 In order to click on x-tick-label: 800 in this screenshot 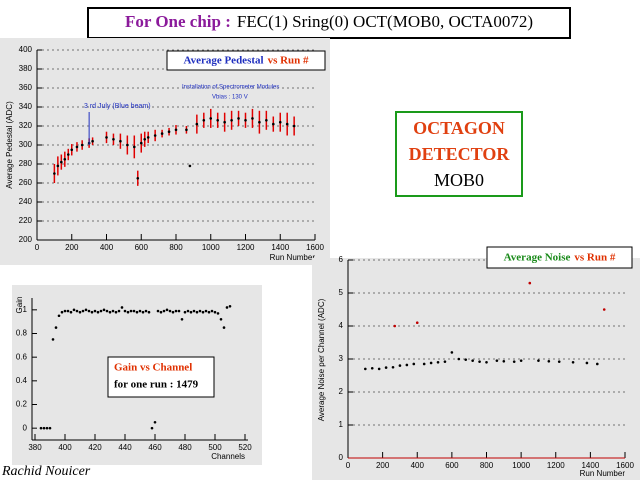, I will do `click(176, 247)`.